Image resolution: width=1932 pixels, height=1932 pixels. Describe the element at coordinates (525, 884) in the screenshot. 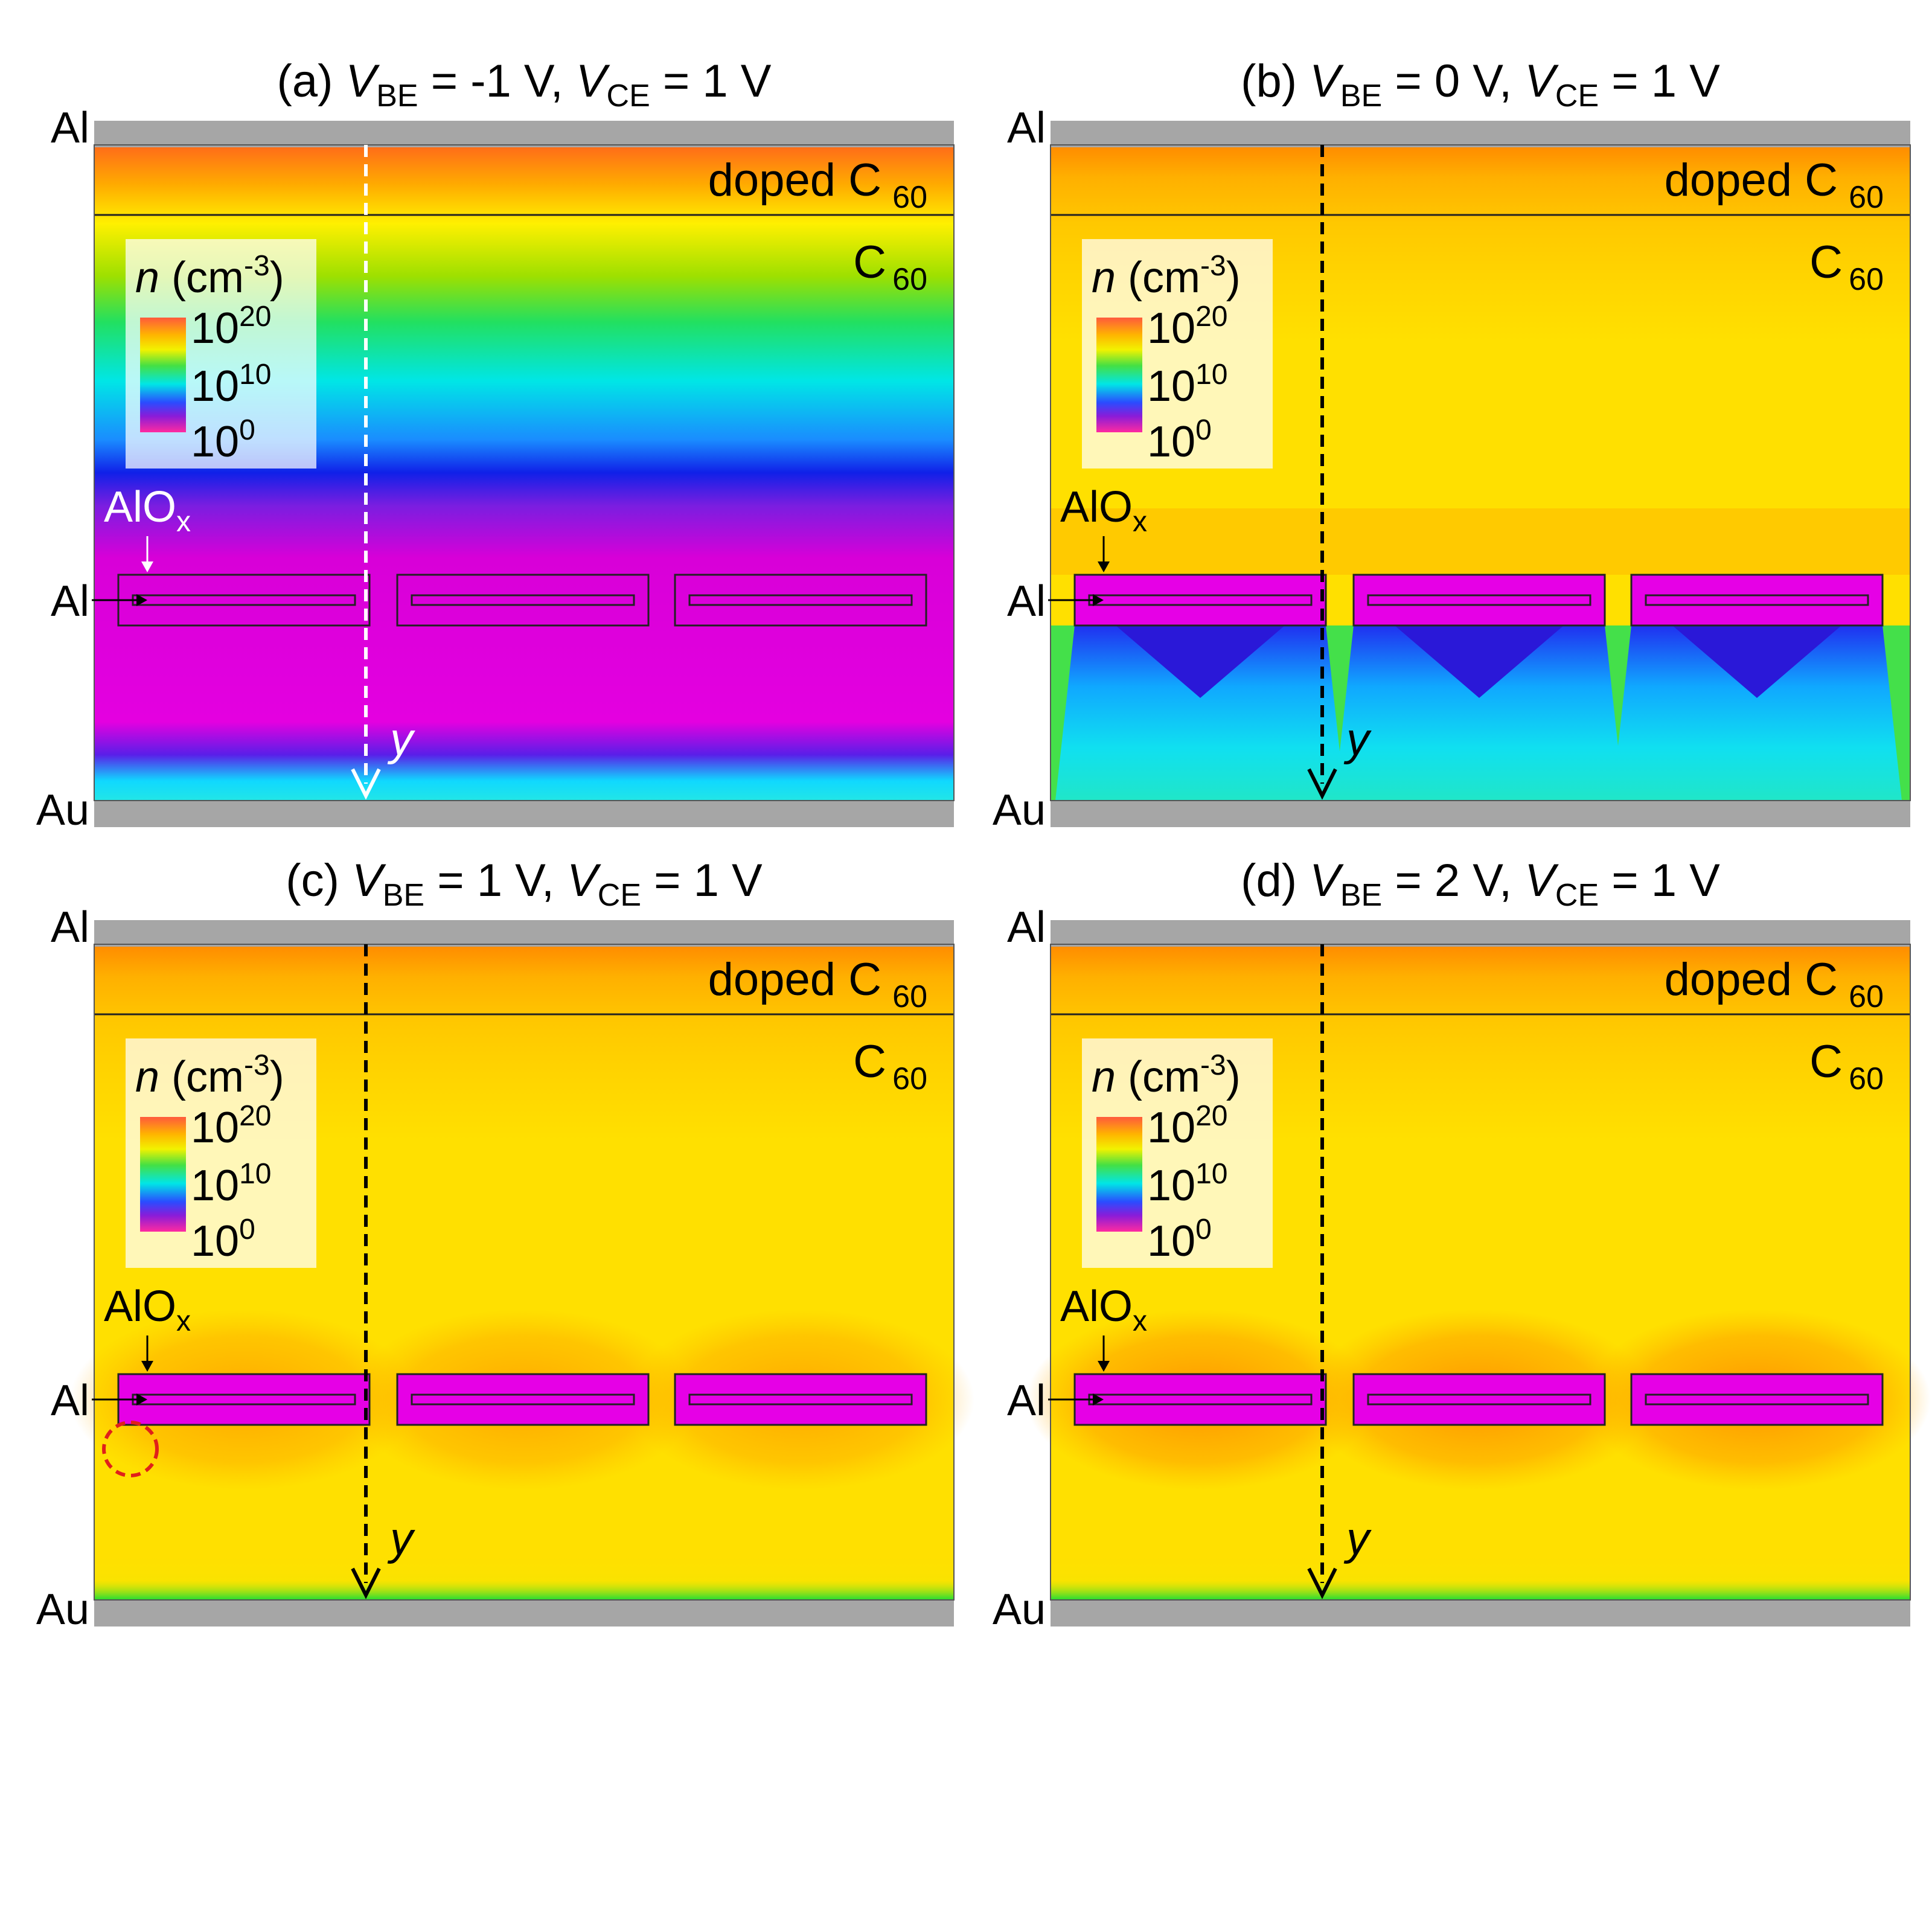

I see `panel-title: (c) VBE = 1 V, VCE = 1 V` at that location.